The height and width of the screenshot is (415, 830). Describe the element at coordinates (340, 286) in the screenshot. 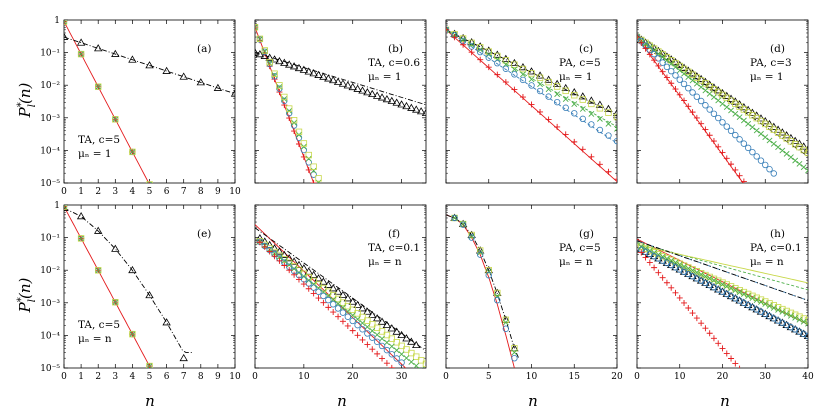

I see `plot-frame` at that location.